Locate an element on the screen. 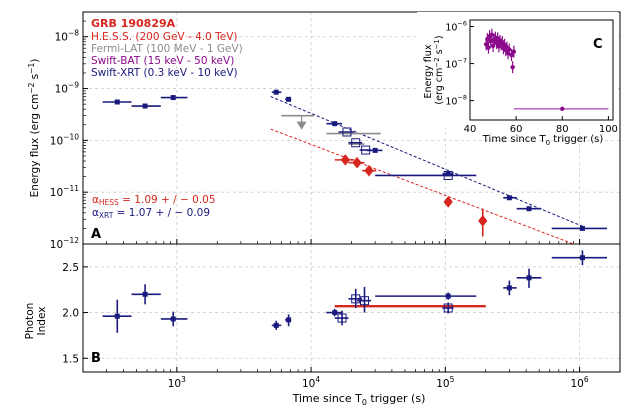 This screenshot has width=640, height=412. legend-hess: H.E.S.S. (200 GeV - 4.0 TeV) is located at coordinates (164, 37).